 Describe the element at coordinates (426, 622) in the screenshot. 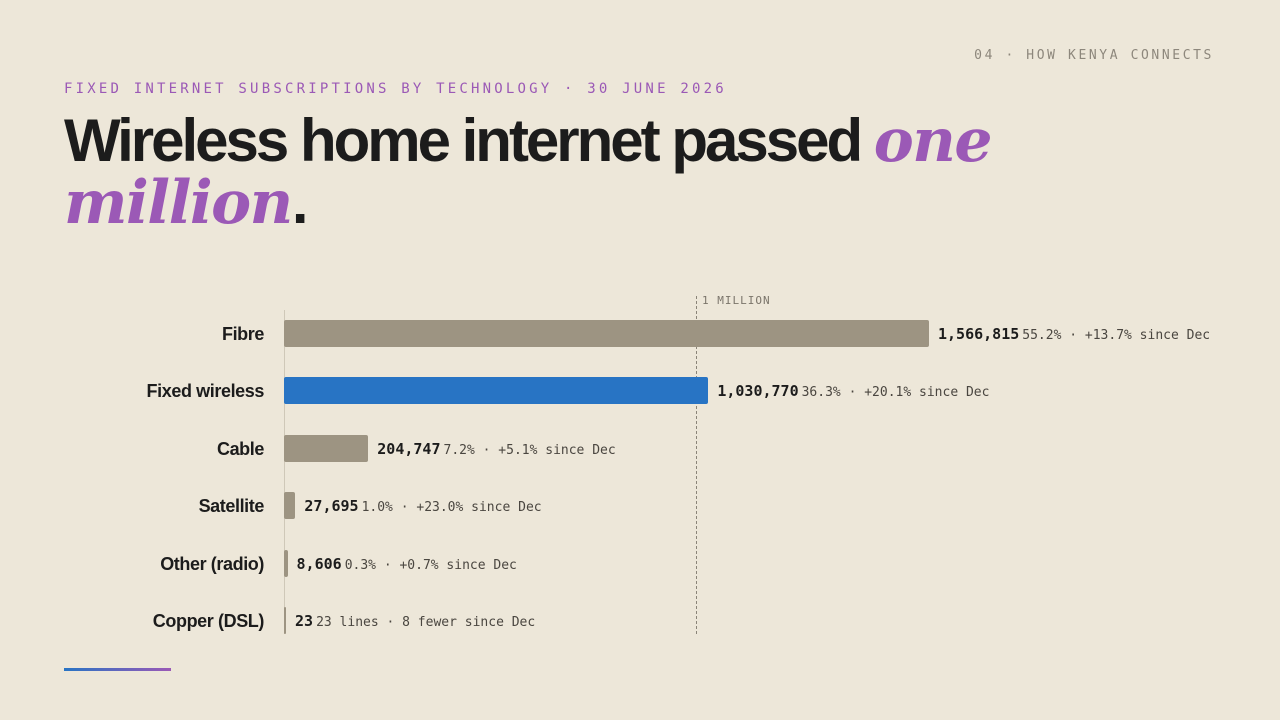

I see `bar-detail-label: 23 lines · 8 fewer since Dec` at that location.